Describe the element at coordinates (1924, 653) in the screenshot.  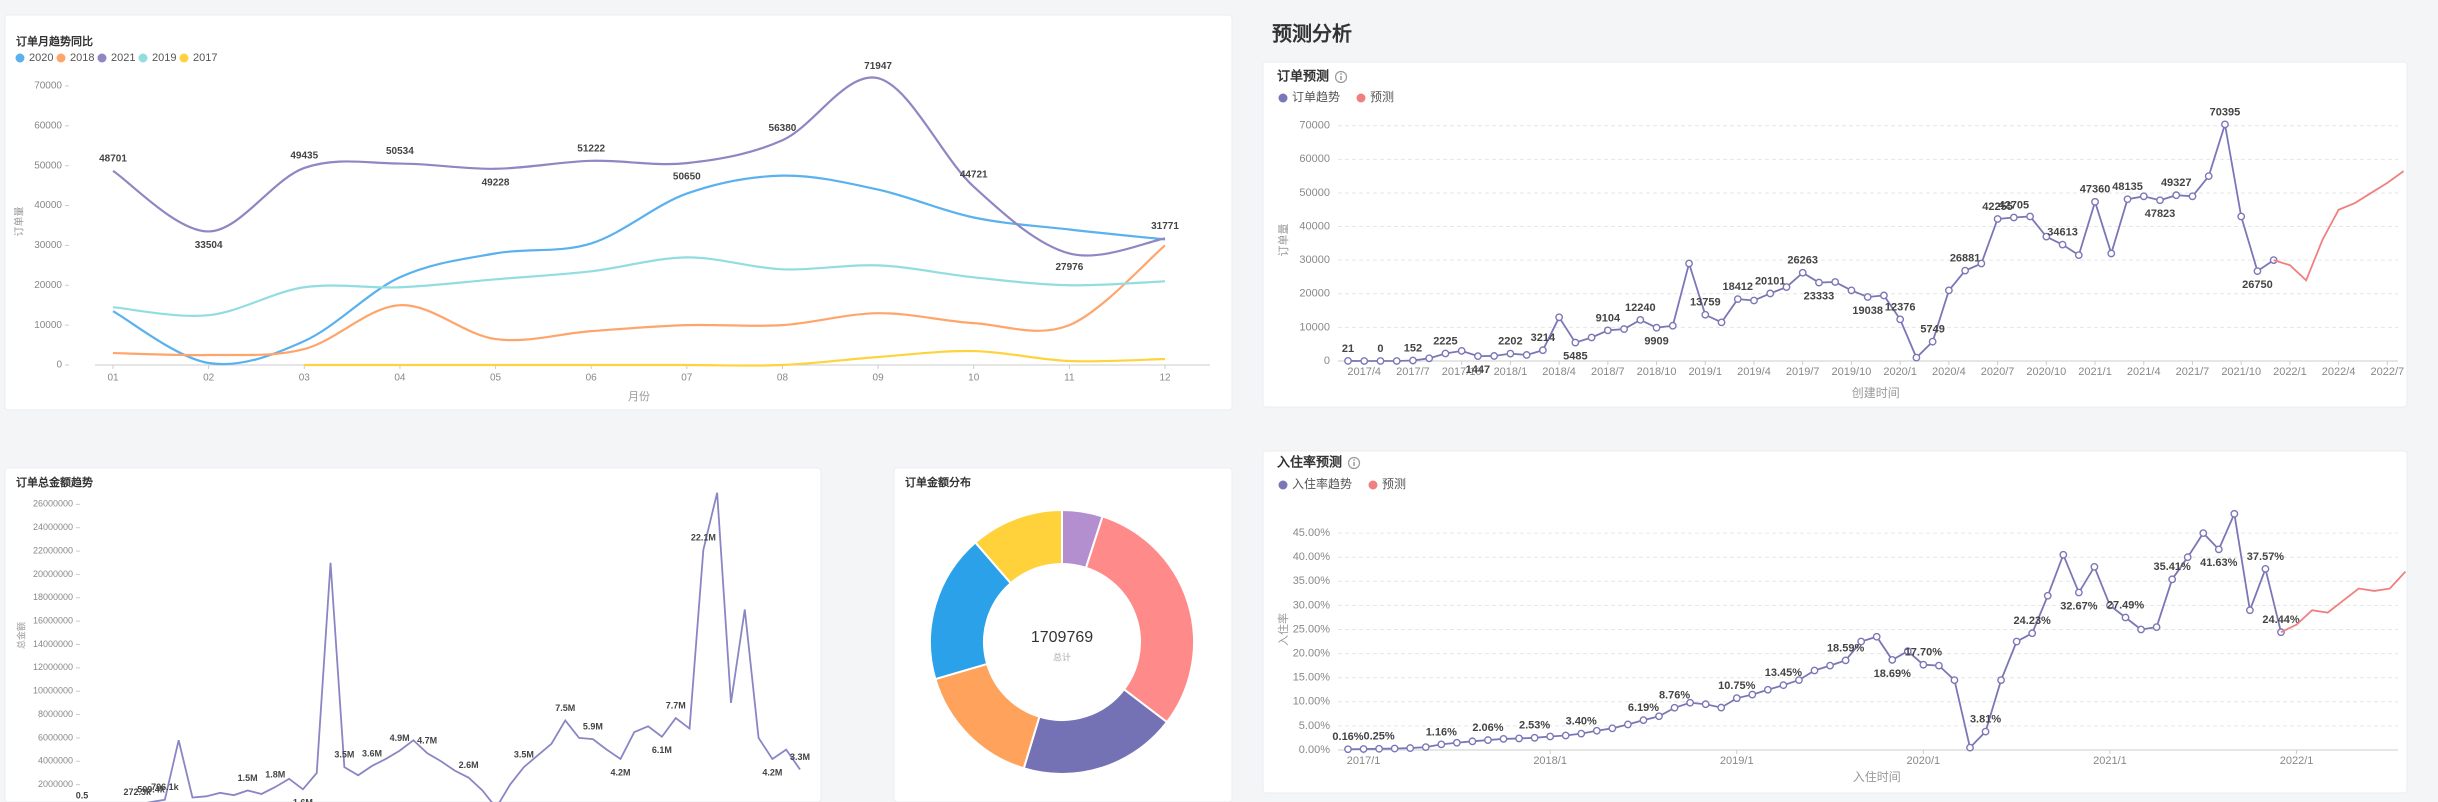
I see `data-label: 17.70%` at that location.